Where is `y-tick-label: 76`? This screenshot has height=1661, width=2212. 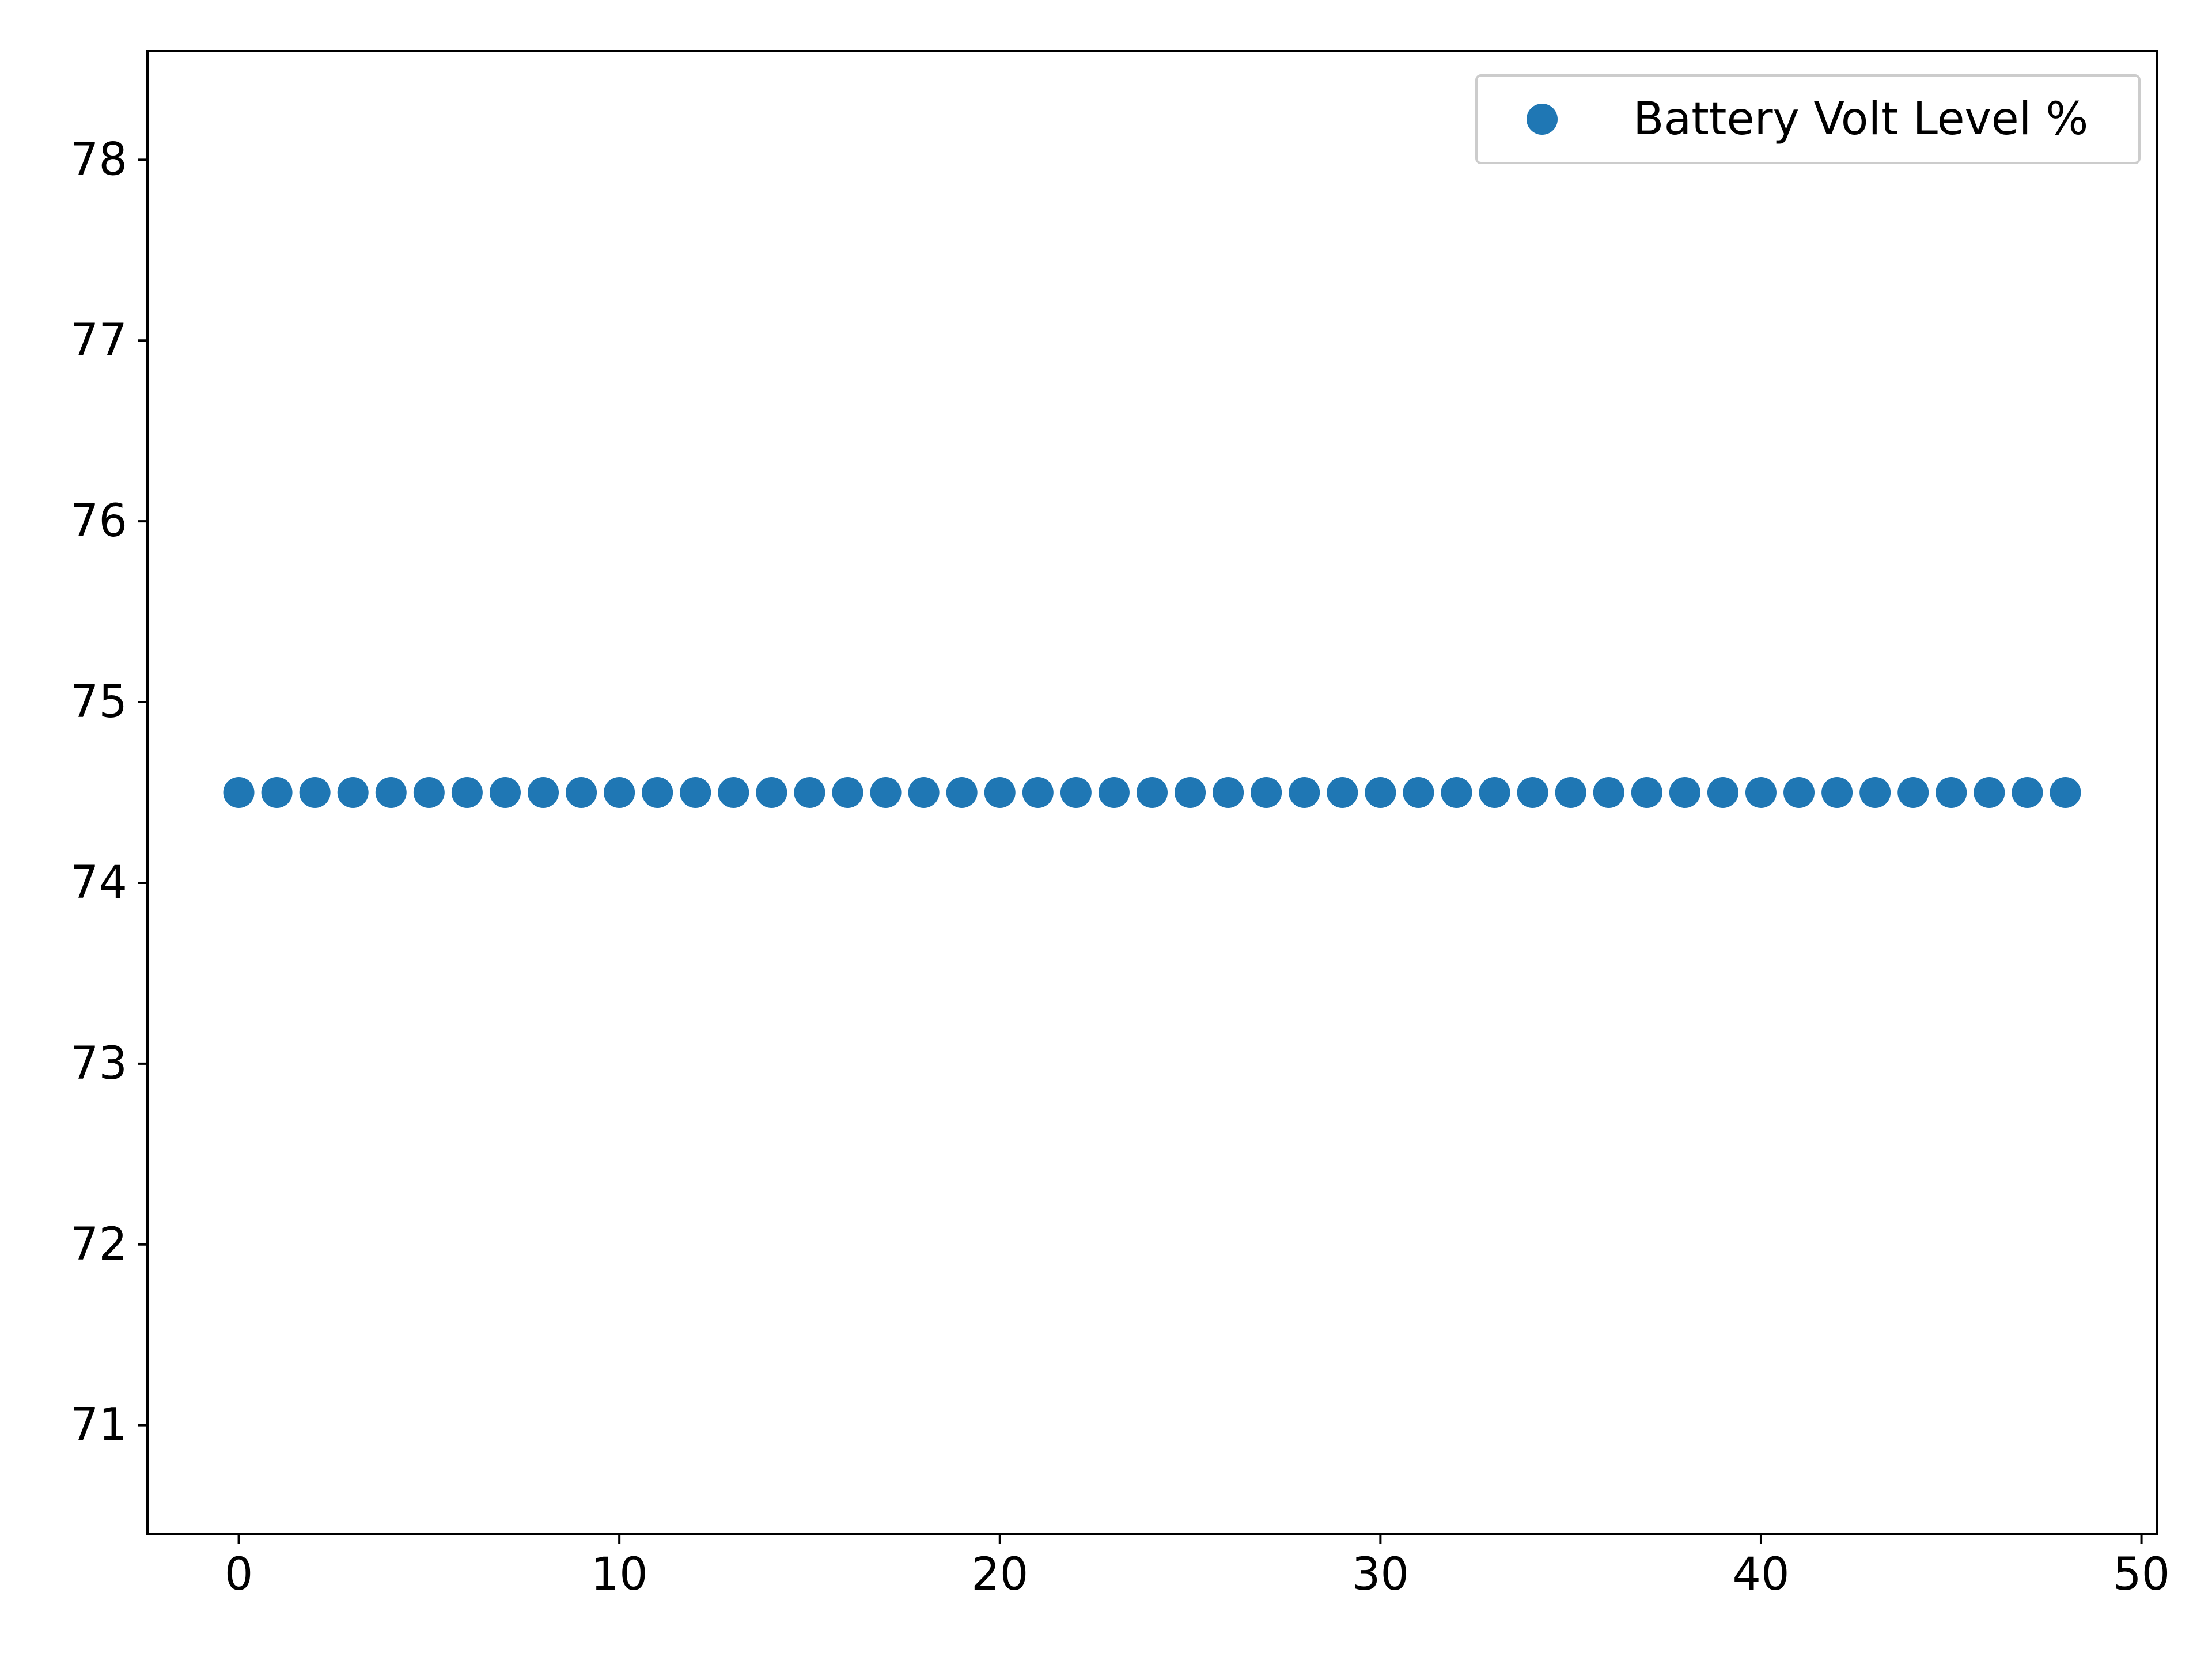
y-tick-label: 76 is located at coordinates (98, 521).